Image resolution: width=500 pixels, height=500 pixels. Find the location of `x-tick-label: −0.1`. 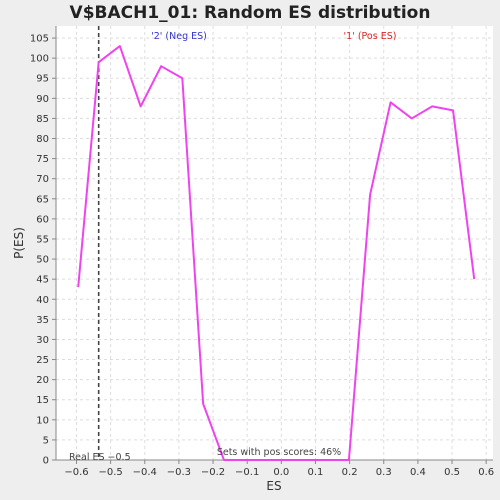

x-tick-label: −0.1 is located at coordinates (247, 472).